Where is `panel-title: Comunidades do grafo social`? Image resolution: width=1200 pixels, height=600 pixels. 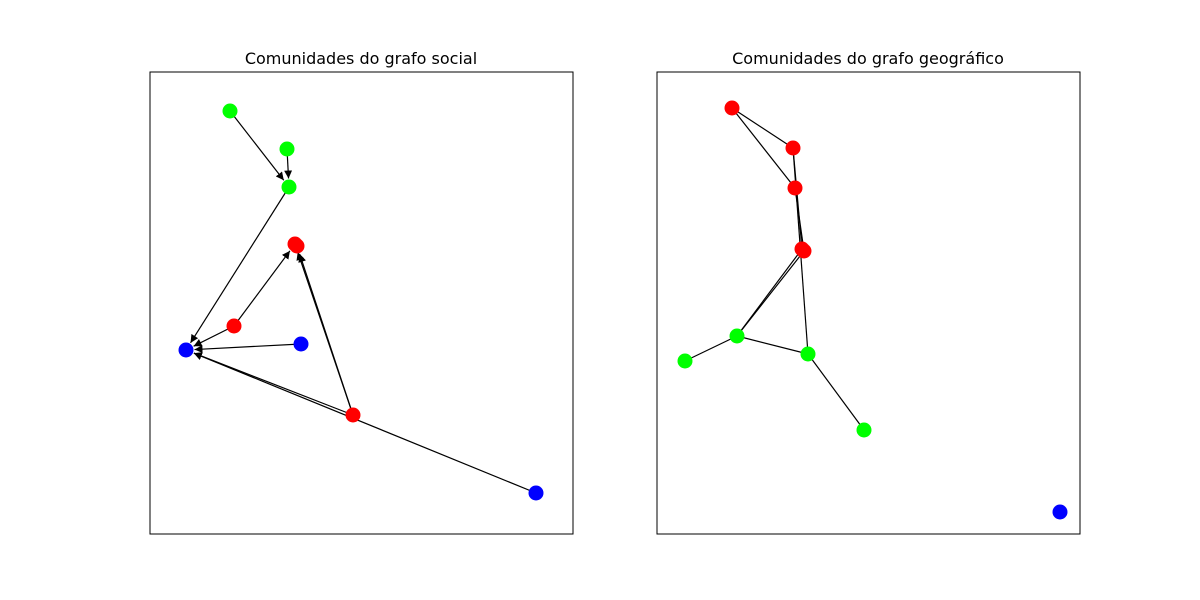 panel-title: Comunidades do grafo social is located at coordinates (361, 58).